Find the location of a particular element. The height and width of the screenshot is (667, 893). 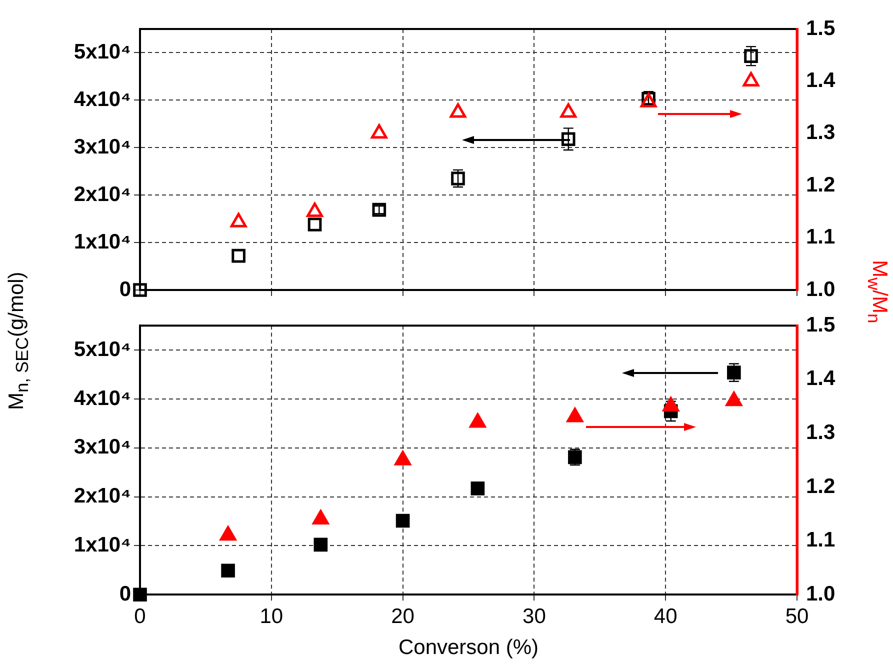

x-tick-label: 20 is located at coordinates (402, 616).